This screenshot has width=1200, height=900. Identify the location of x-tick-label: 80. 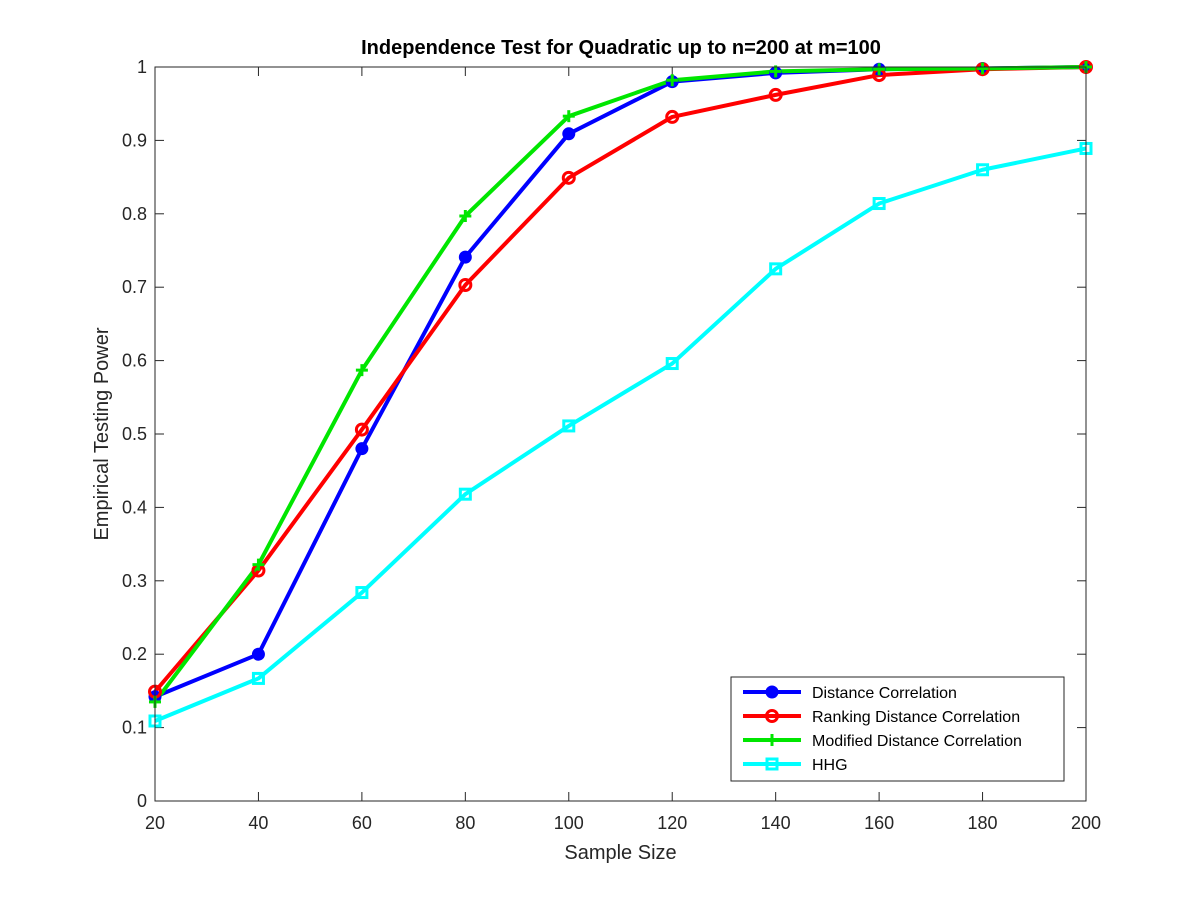
(465, 823).